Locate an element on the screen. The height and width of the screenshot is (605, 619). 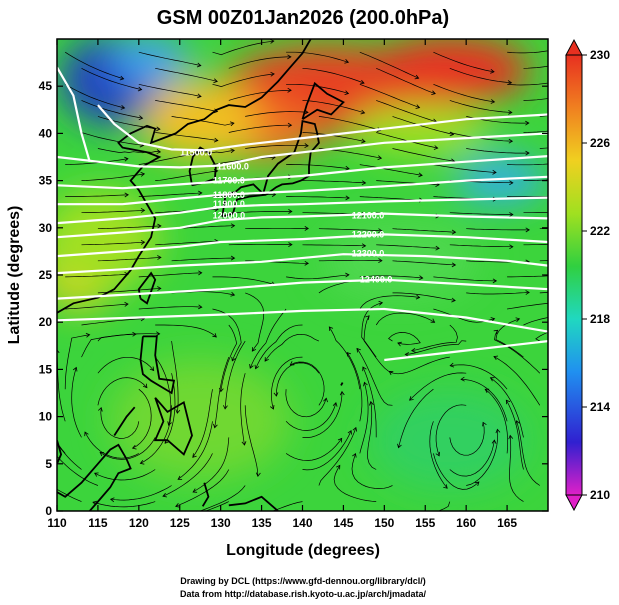
colorbar-tick-label: 218 is located at coordinates (600, 319).